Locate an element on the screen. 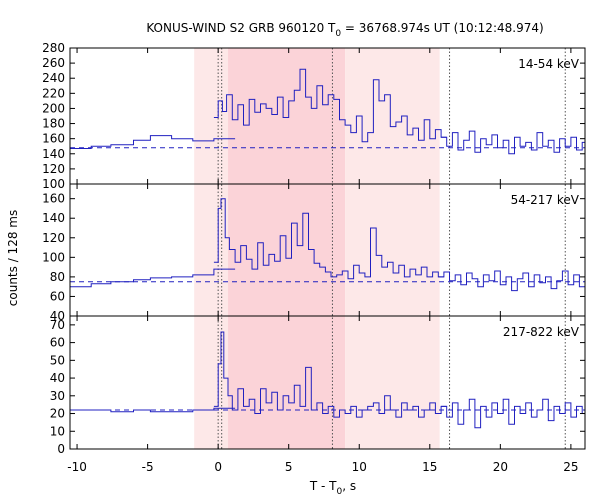 This screenshot has width=600, height=500. y-tick-label: 70 is located at coordinates (57, 325).